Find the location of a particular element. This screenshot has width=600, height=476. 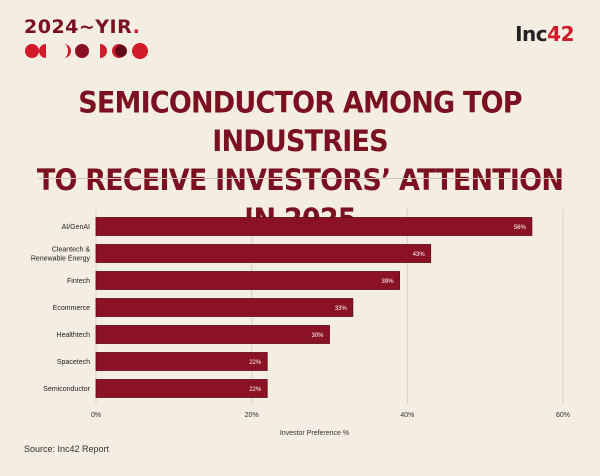

x-tick-label: 40% is located at coordinates (407, 415).